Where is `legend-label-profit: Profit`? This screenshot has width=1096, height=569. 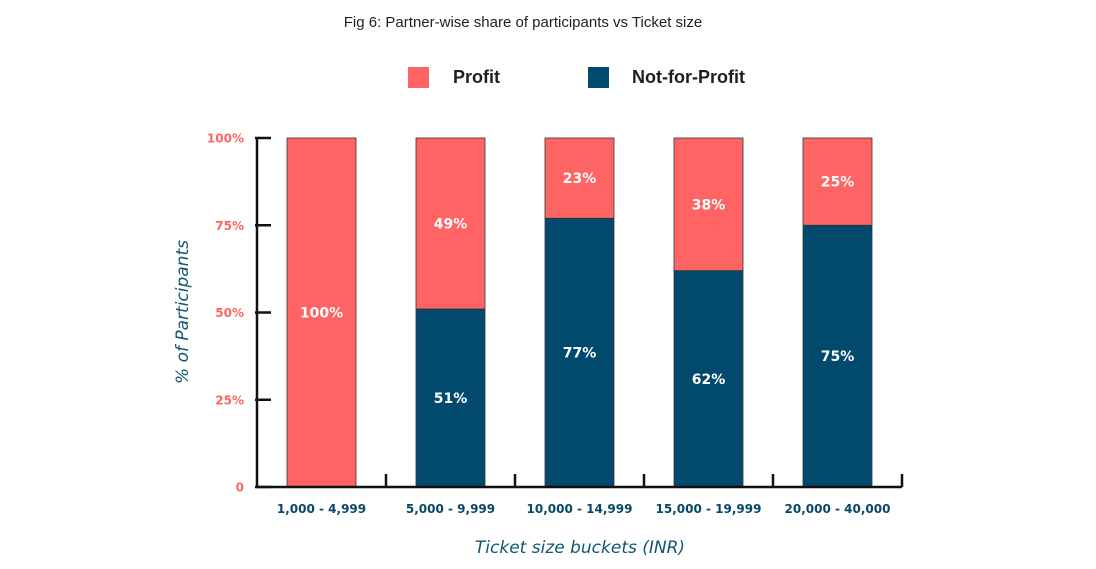
legend-label-profit: Profit is located at coordinates (476, 77).